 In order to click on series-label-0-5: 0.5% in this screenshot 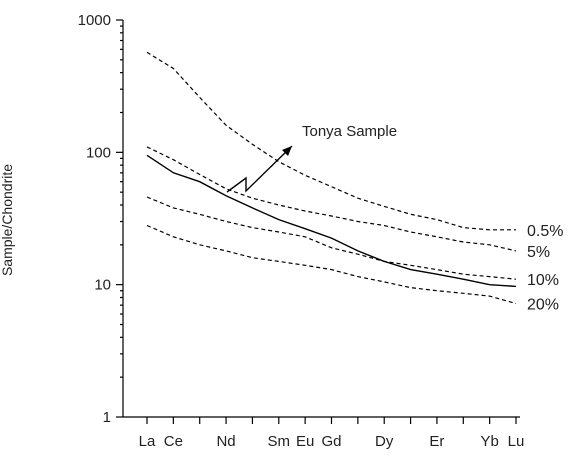, I will do `click(545, 231)`.